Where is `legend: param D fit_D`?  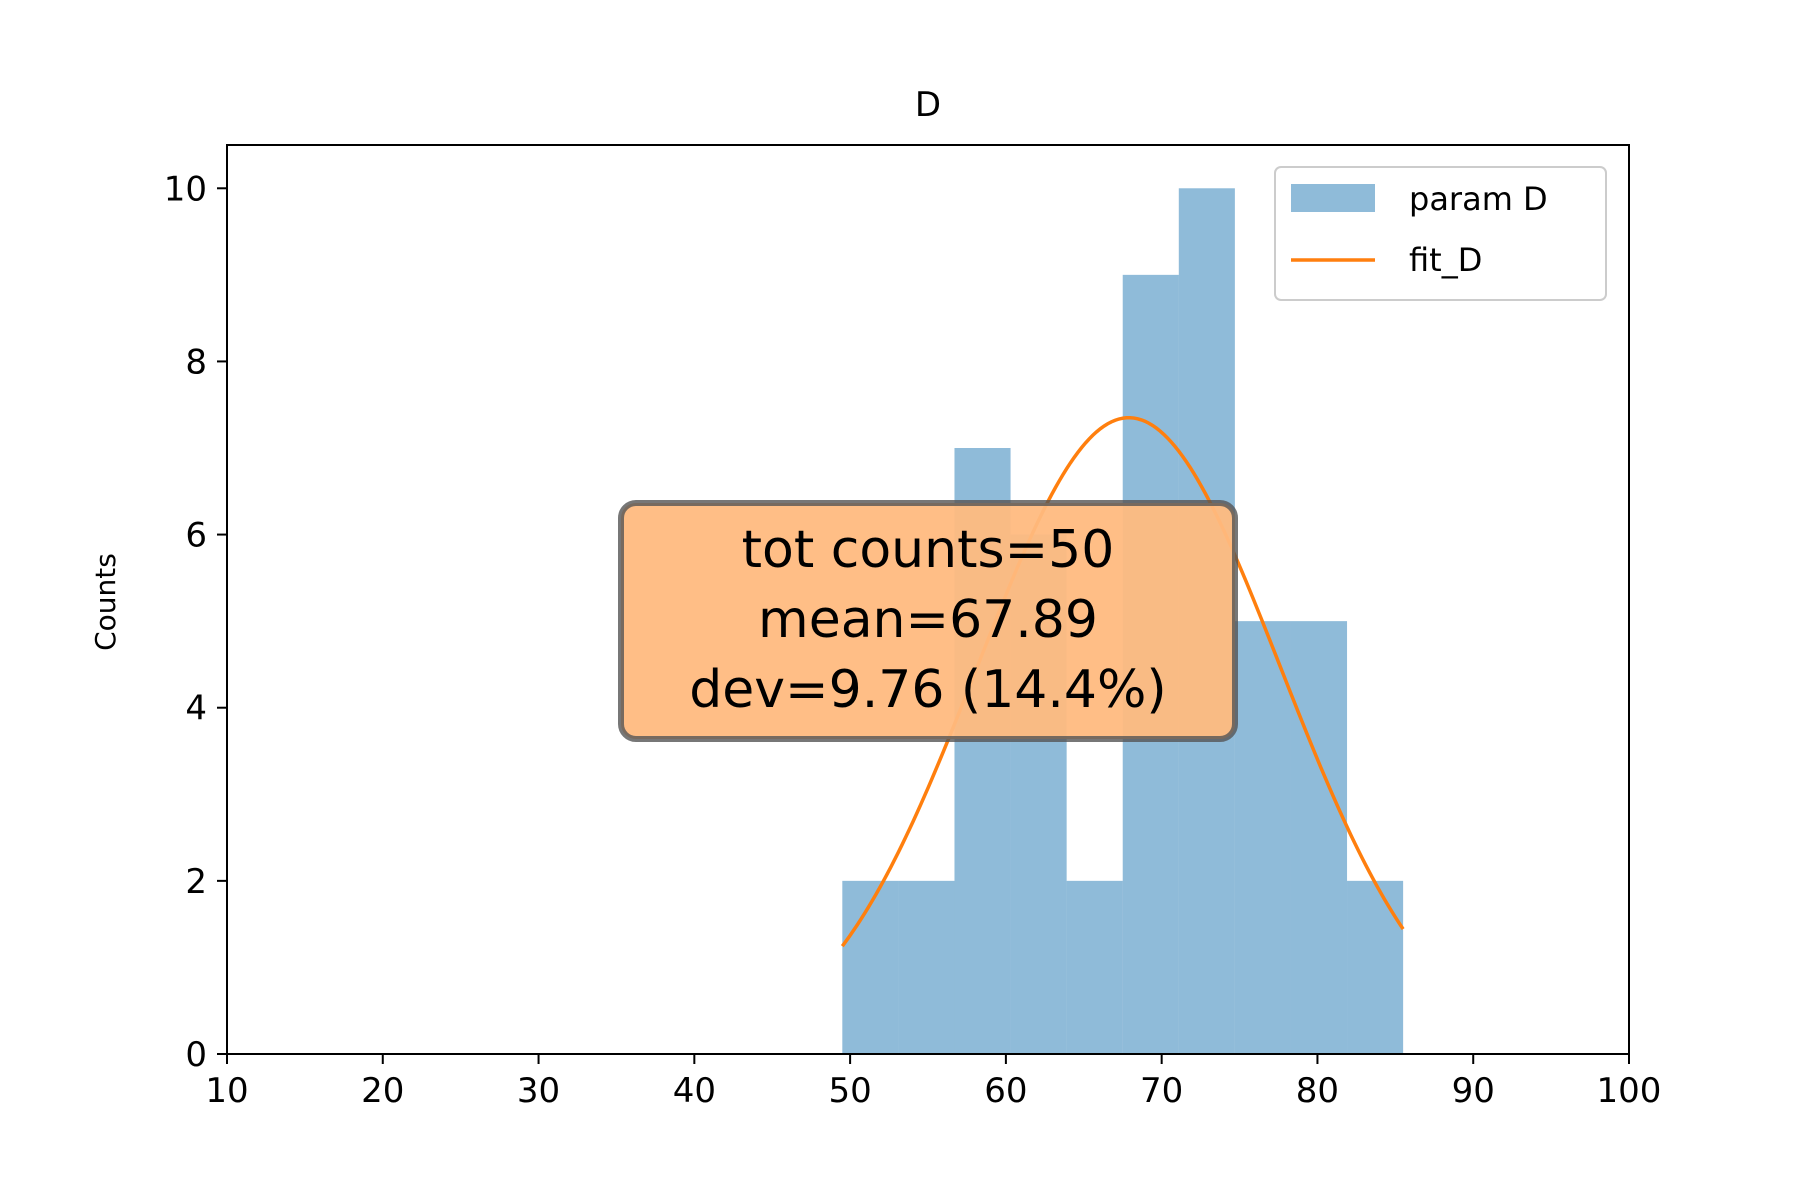 legend: param D fit_D is located at coordinates (1440, 233).